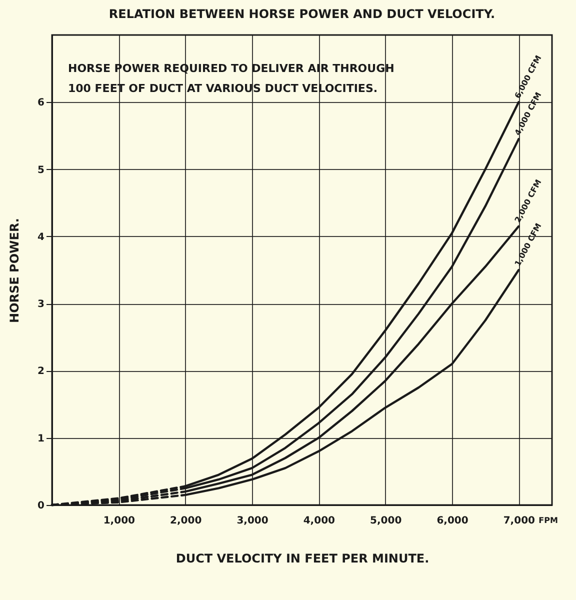 Image resolution: width=576 pixels, height=600 pixels. Describe the element at coordinates (41, 170) in the screenshot. I see `y-tick-label: 5` at that location.